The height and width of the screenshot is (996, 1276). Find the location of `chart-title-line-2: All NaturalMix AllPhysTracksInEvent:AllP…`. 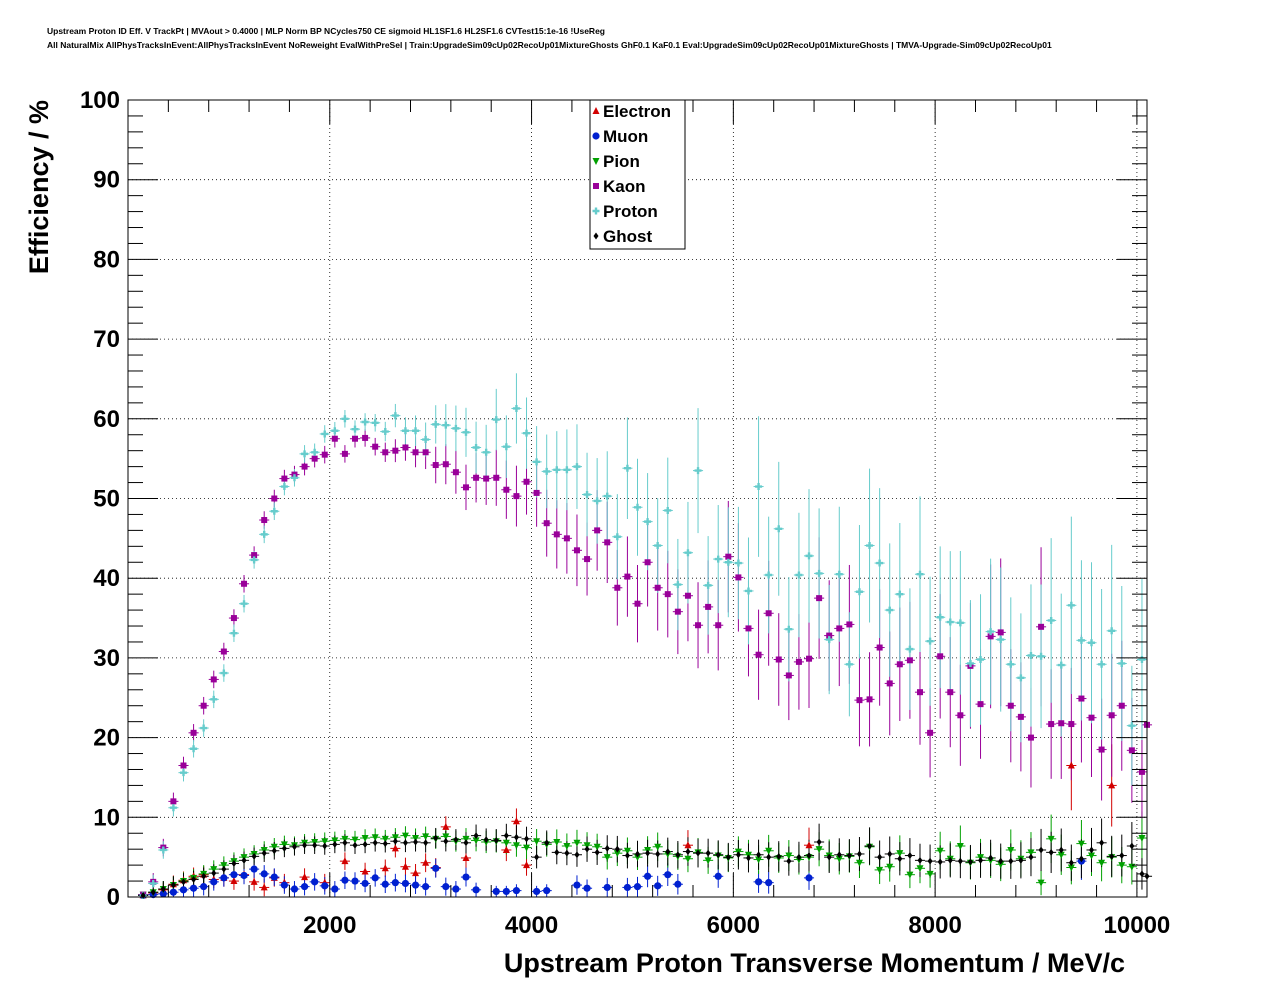

chart-title-line-2: All NaturalMix AllPhysTracksInEvent:AllP… is located at coordinates (549, 45).